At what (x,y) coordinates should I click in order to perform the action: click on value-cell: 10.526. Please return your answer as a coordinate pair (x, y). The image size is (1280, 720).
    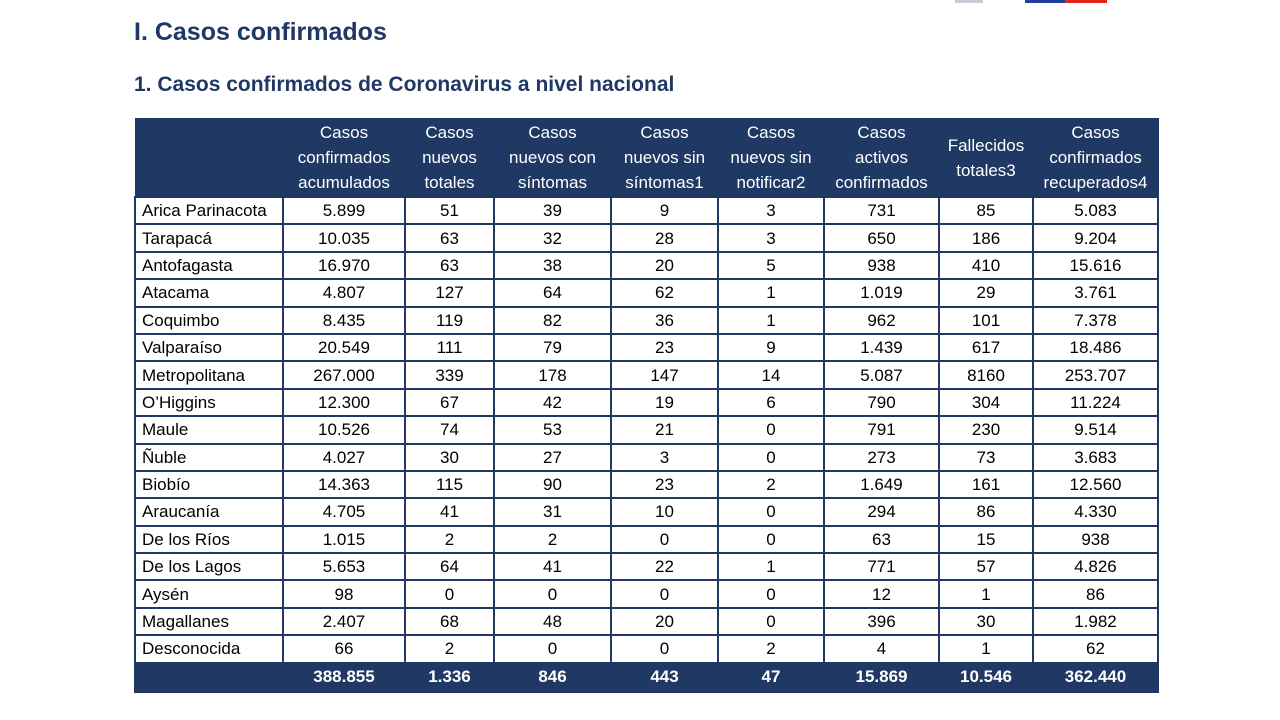
    Looking at the image, I should click on (344, 430).